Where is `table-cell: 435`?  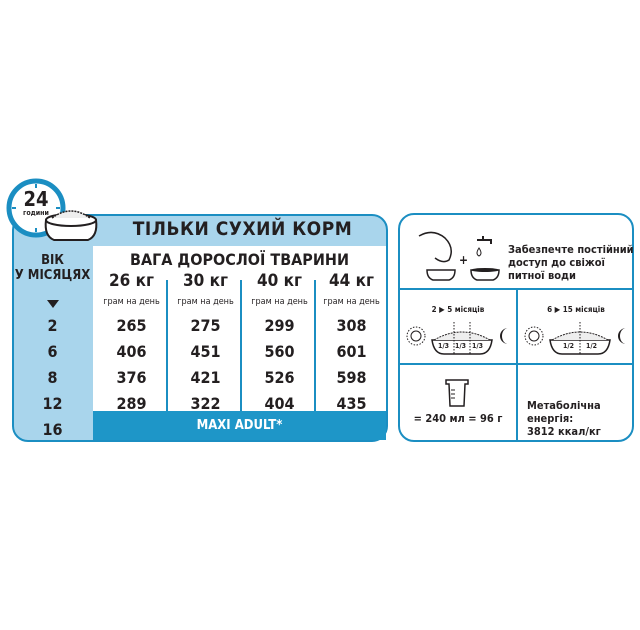
table-cell: 435 is located at coordinates (351, 403).